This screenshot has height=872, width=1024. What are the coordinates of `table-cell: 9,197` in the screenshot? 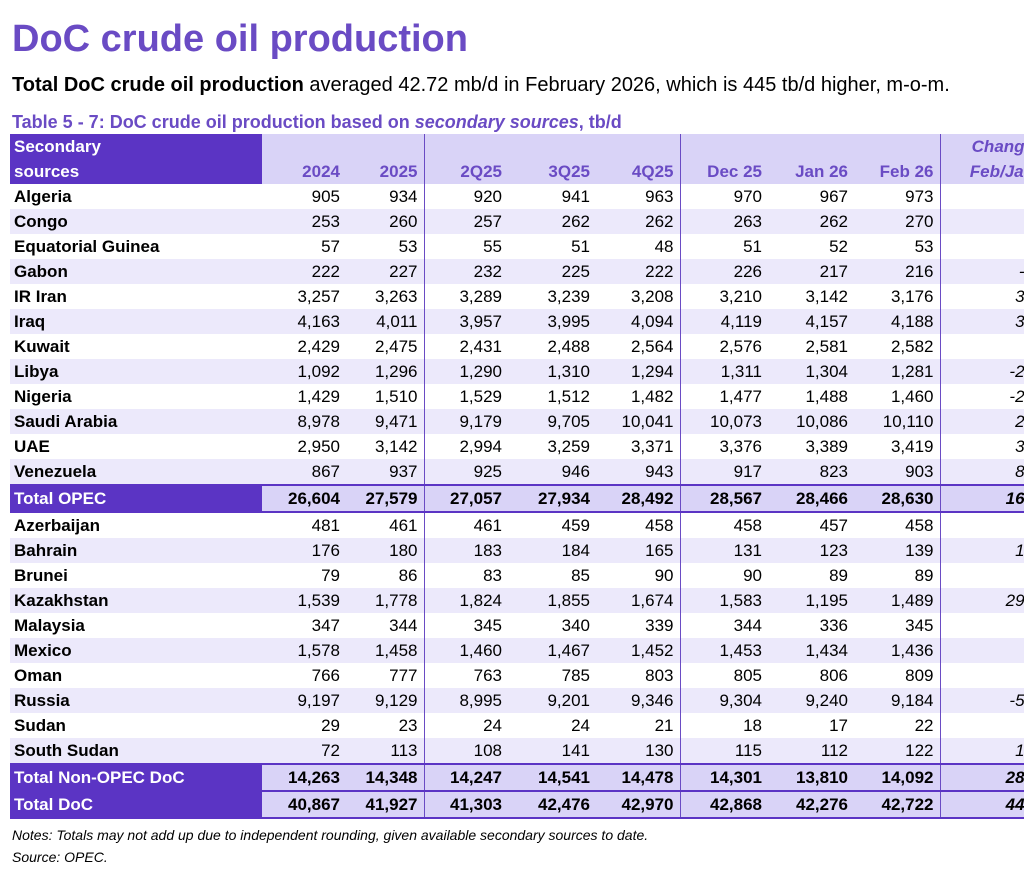 It's located at (304, 700).